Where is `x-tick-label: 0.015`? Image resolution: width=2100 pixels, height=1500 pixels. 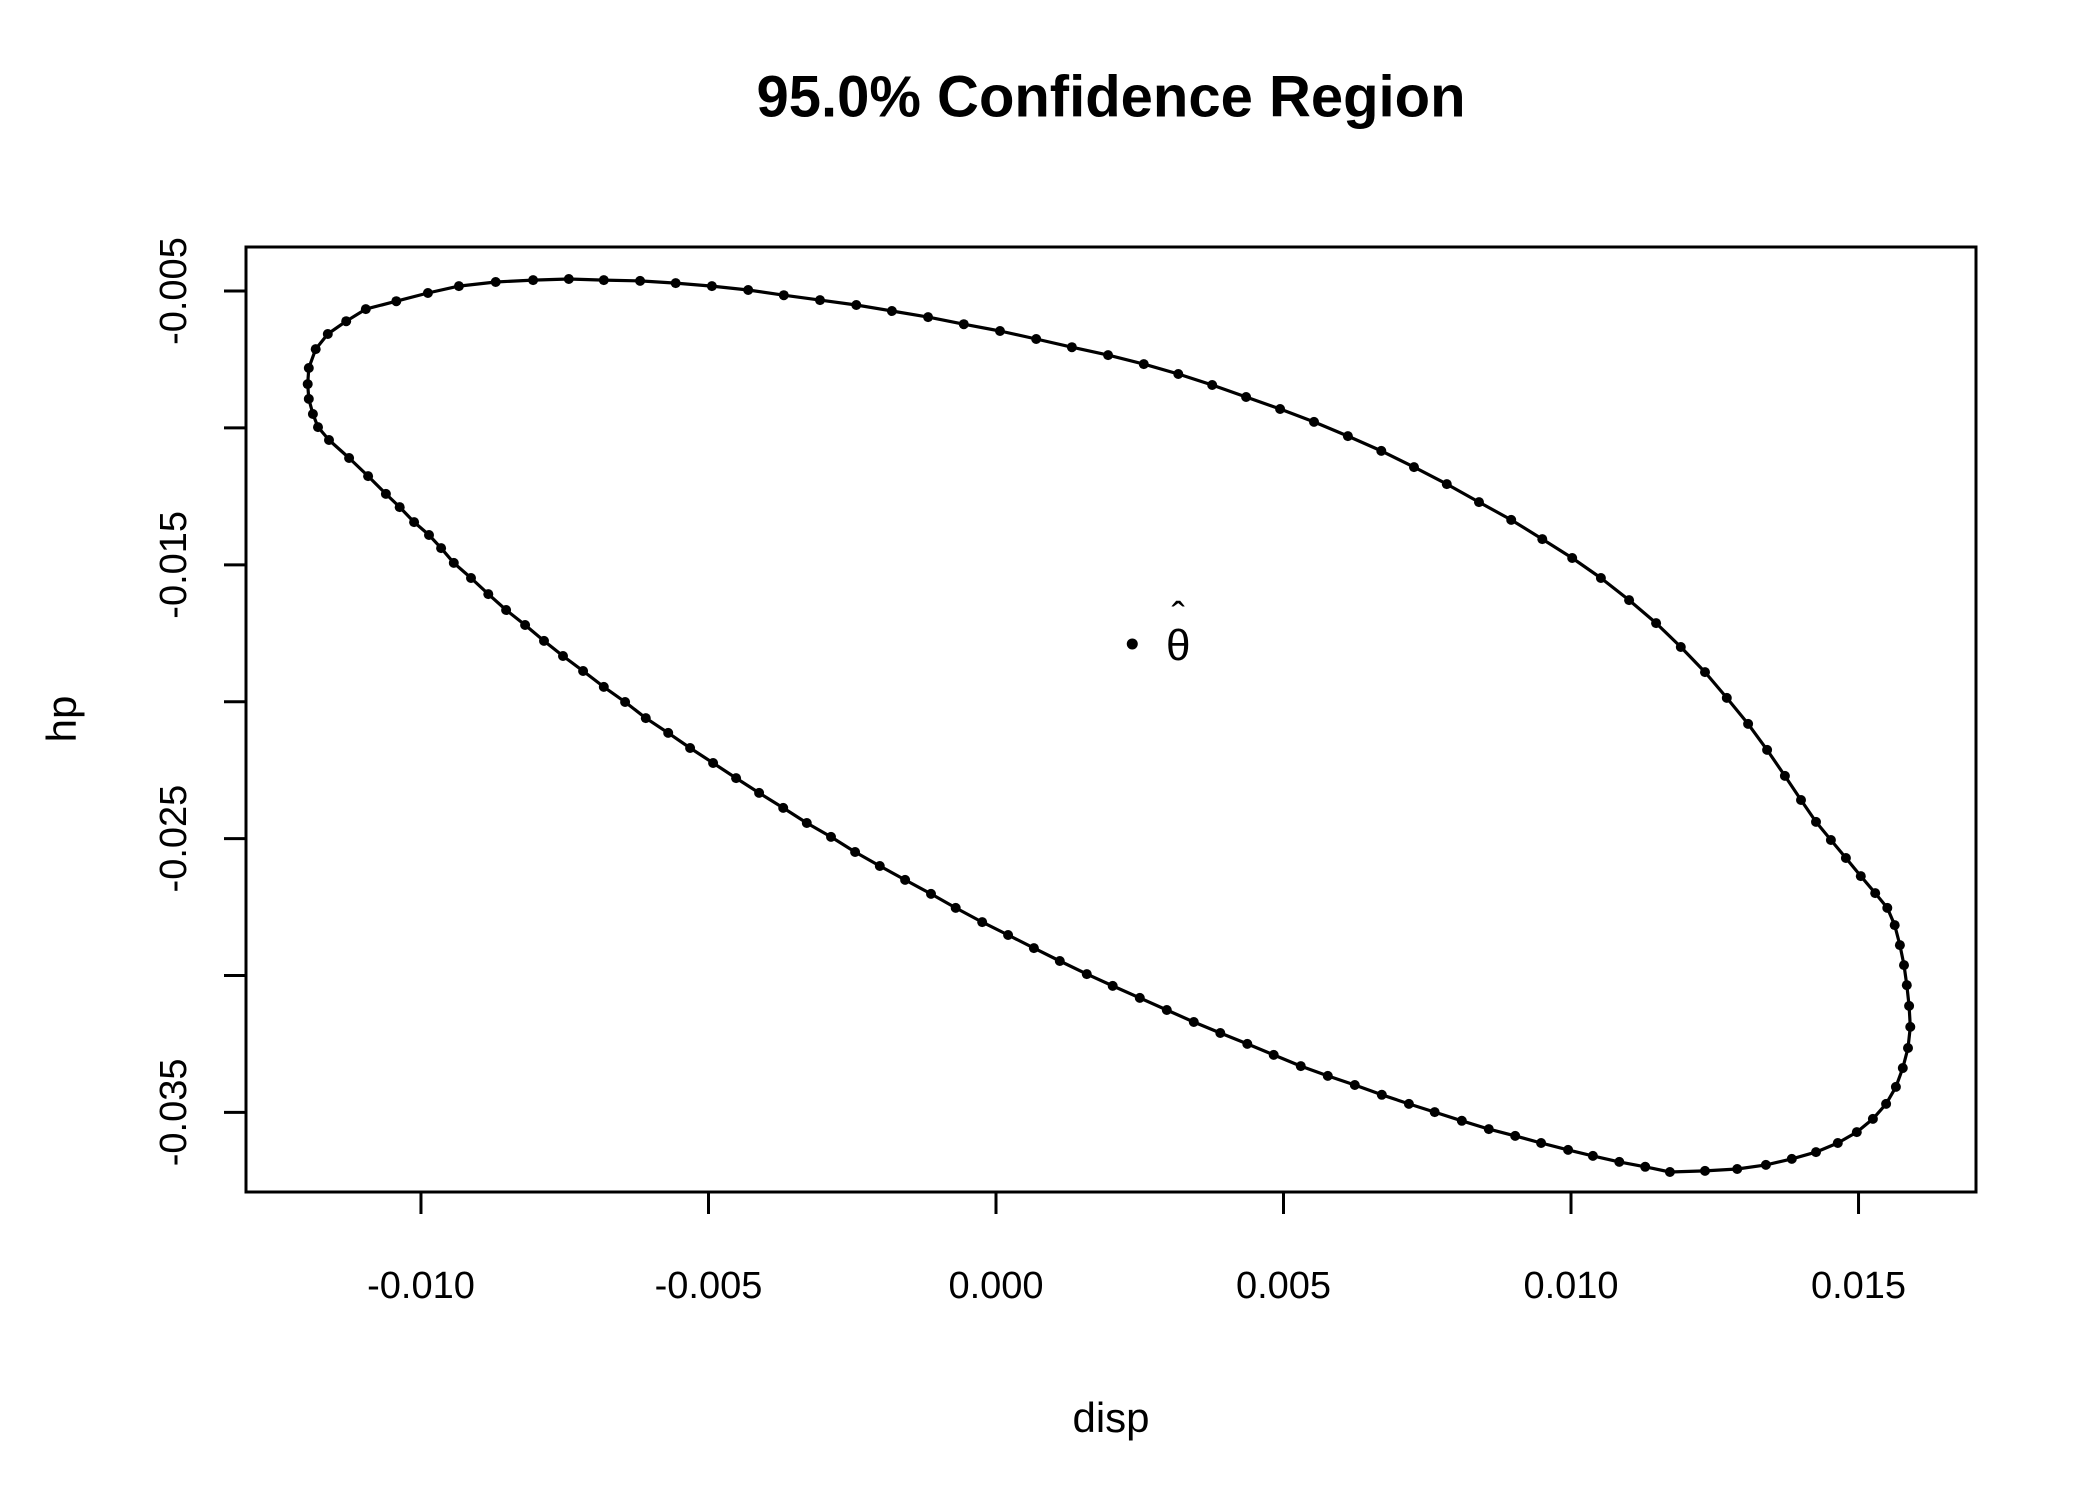 x-tick-label: 0.015 is located at coordinates (1858, 1286).